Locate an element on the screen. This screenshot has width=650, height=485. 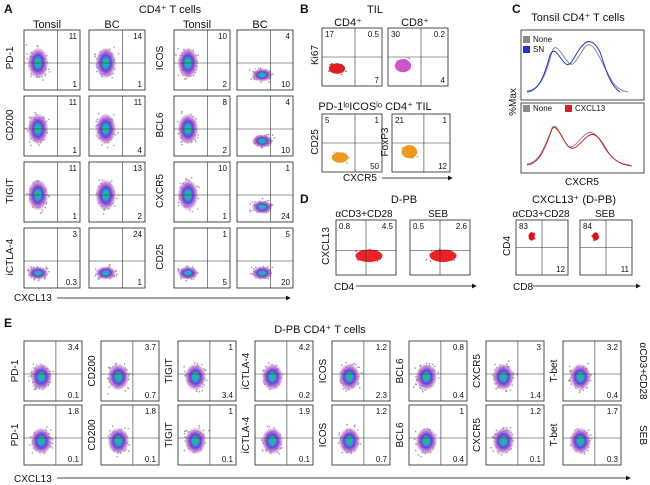
panel-a-ylabel-ictla4: iCTLA-4 is located at coordinates (10, 256).